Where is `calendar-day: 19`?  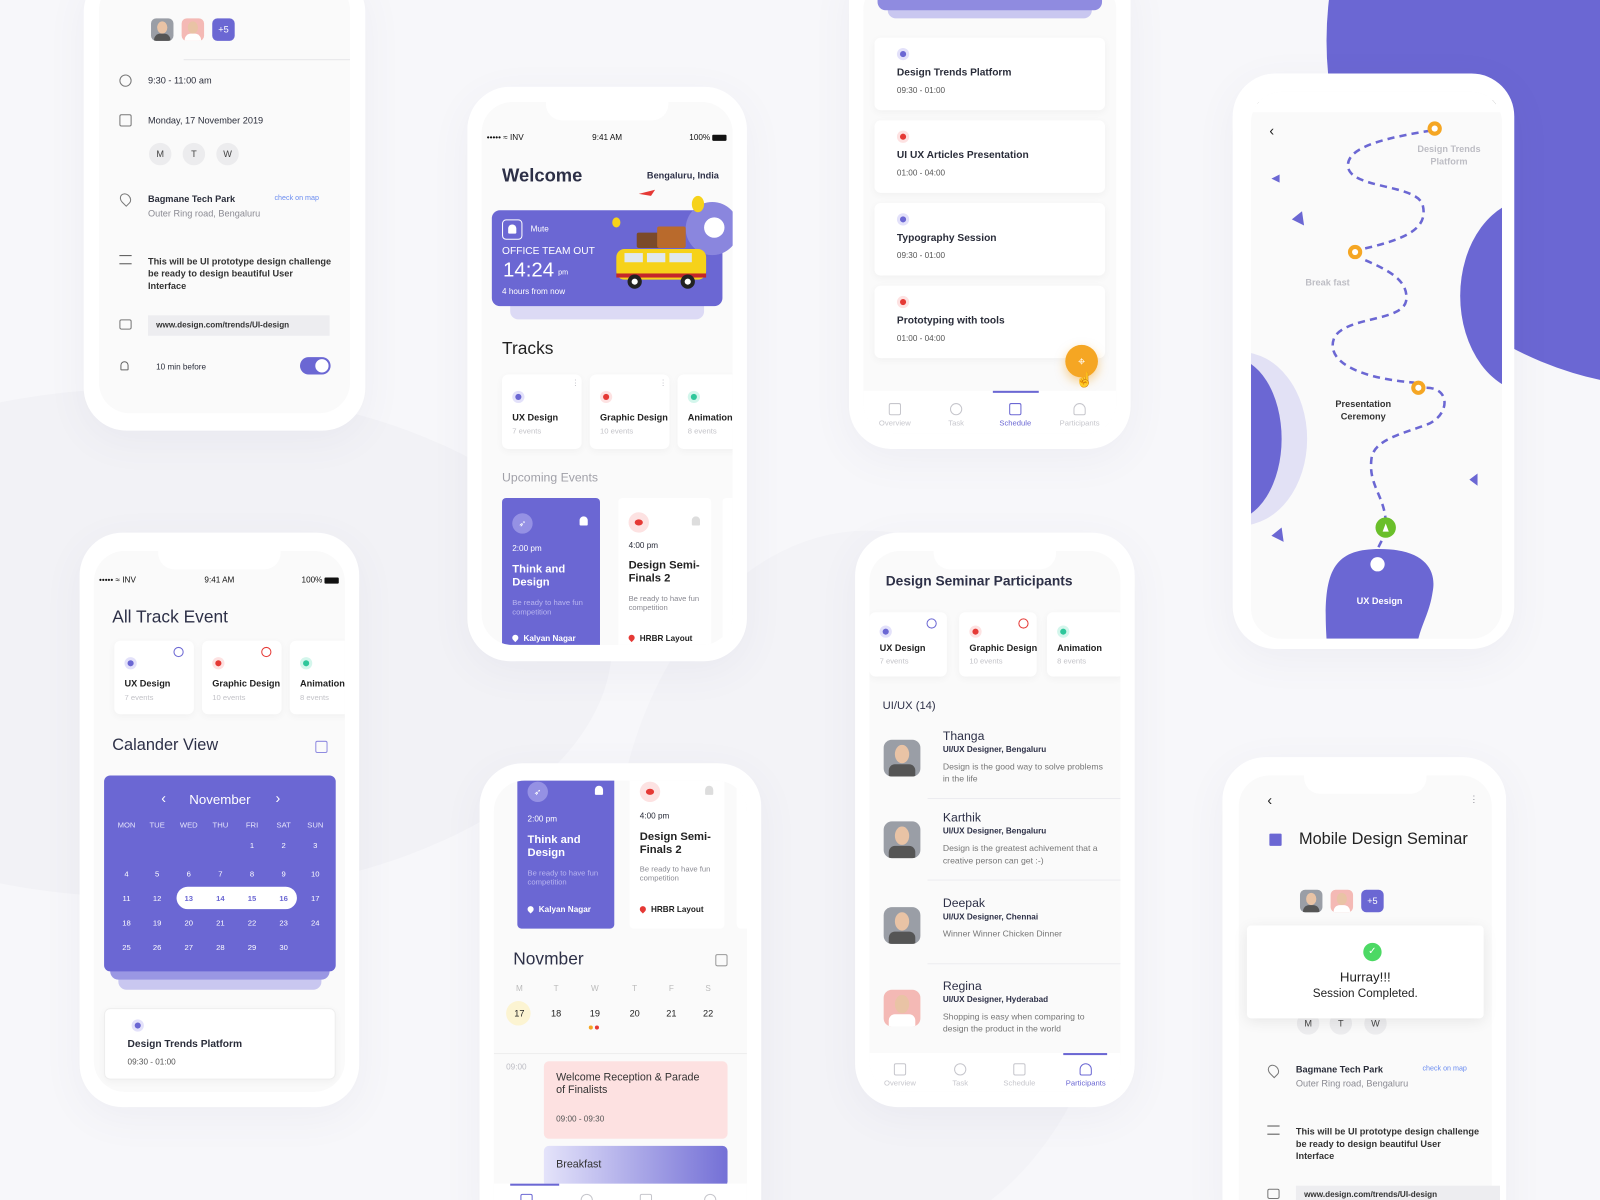 calendar-day: 19 is located at coordinates (157, 923).